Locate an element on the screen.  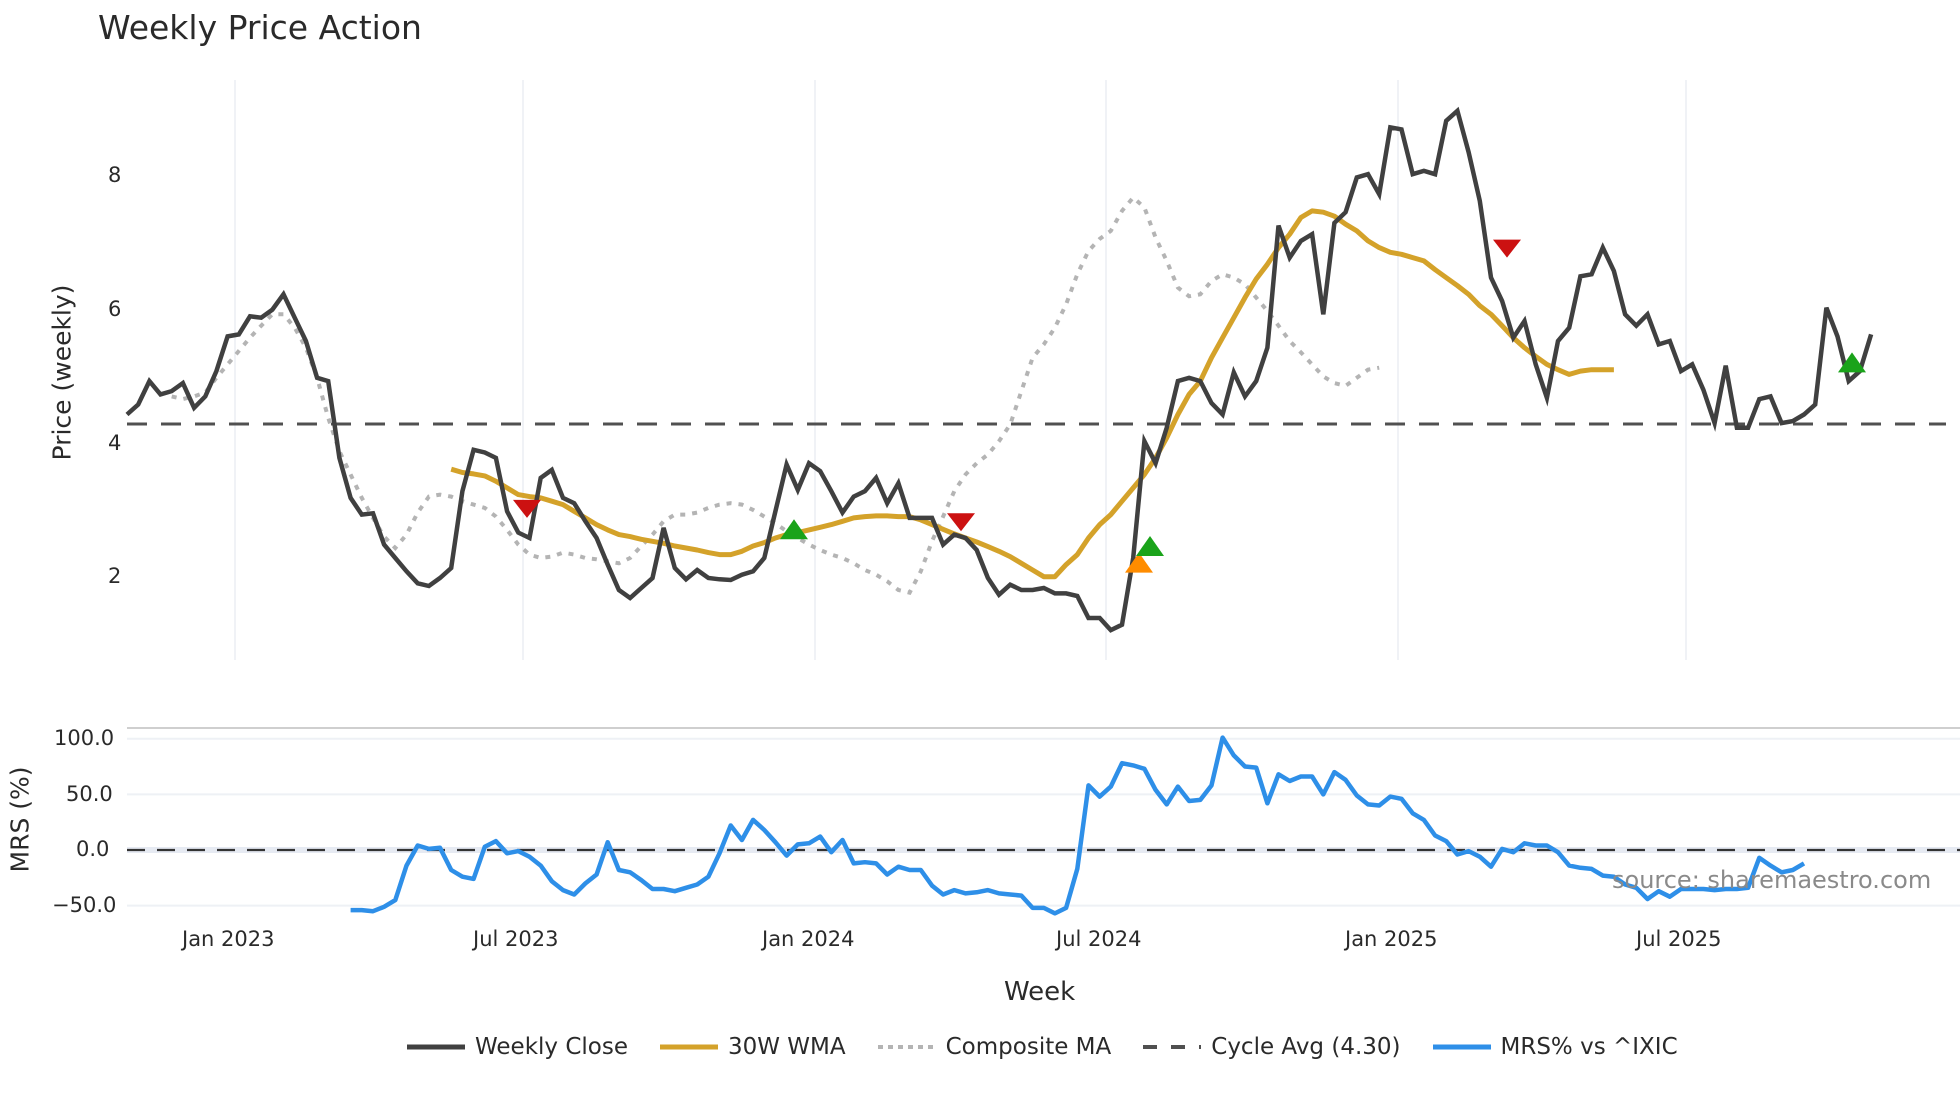
legend-item-composite-ma: Composite MA is located at coordinates (994, 1047).